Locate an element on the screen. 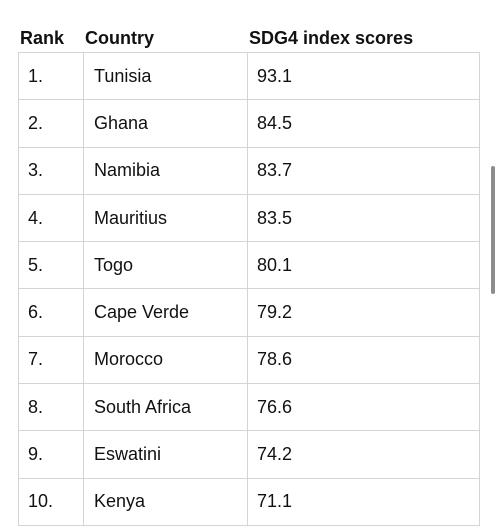 The image size is (499, 531). table-row: 9. Eswatini 74.2 is located at coordinates (249, 455).